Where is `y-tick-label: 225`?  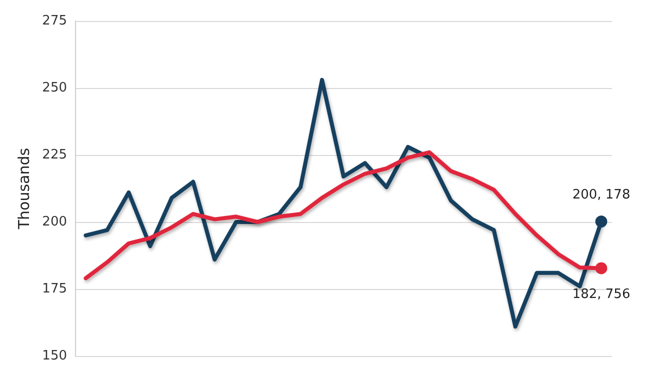
y-tick-label: 225 is located at coordinates (54, 155).